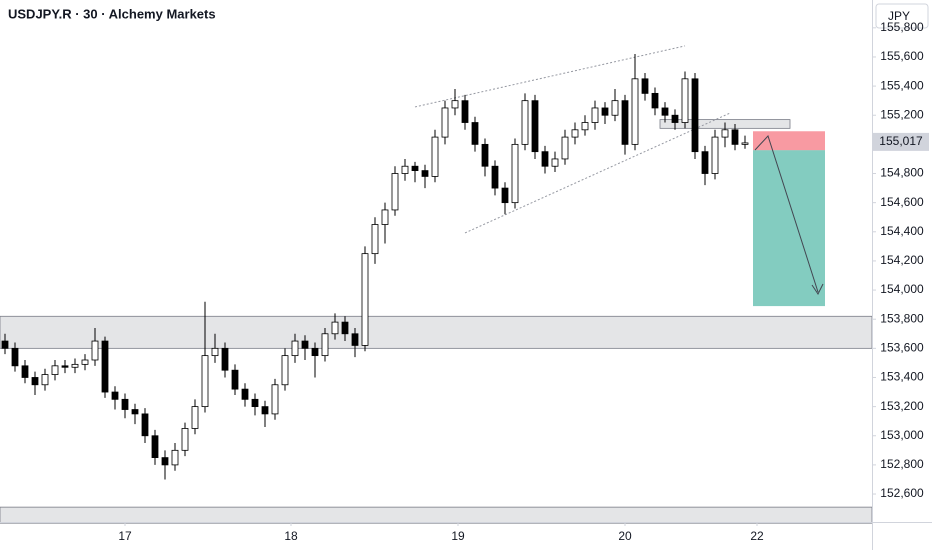  What do you see at coordinates (902, 377) in the screenshot?
I see `y-tick-label: 153,400` at bounding box center [902, 377].